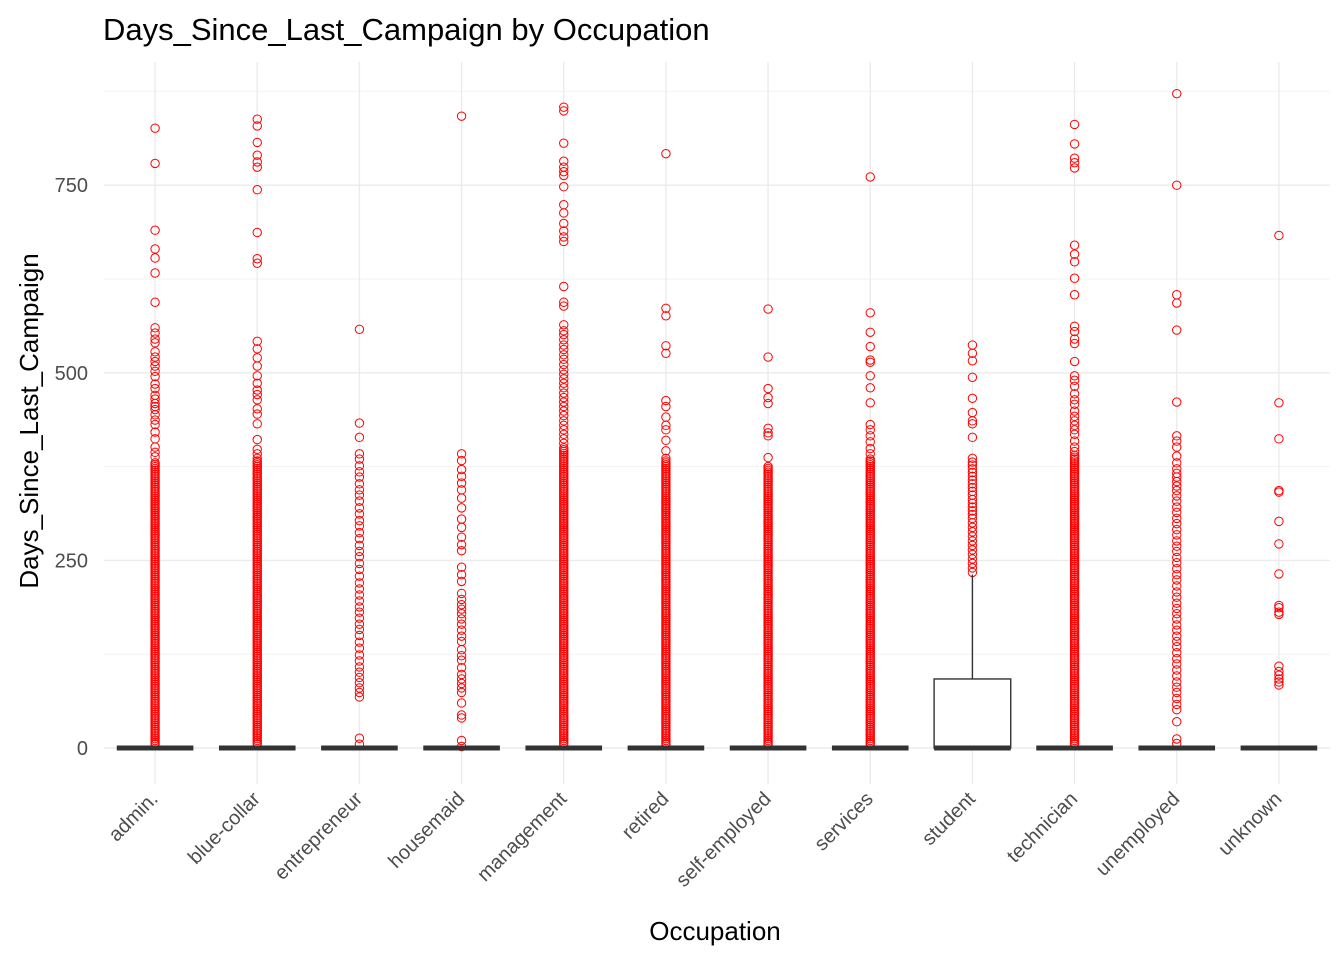 The width and height of the screenshot is (1344, 960). What do you see at coordinates (1138, 834) in the screenshot?
I see `x-tick-label: unemployed` at bounding box center [1138, 834].